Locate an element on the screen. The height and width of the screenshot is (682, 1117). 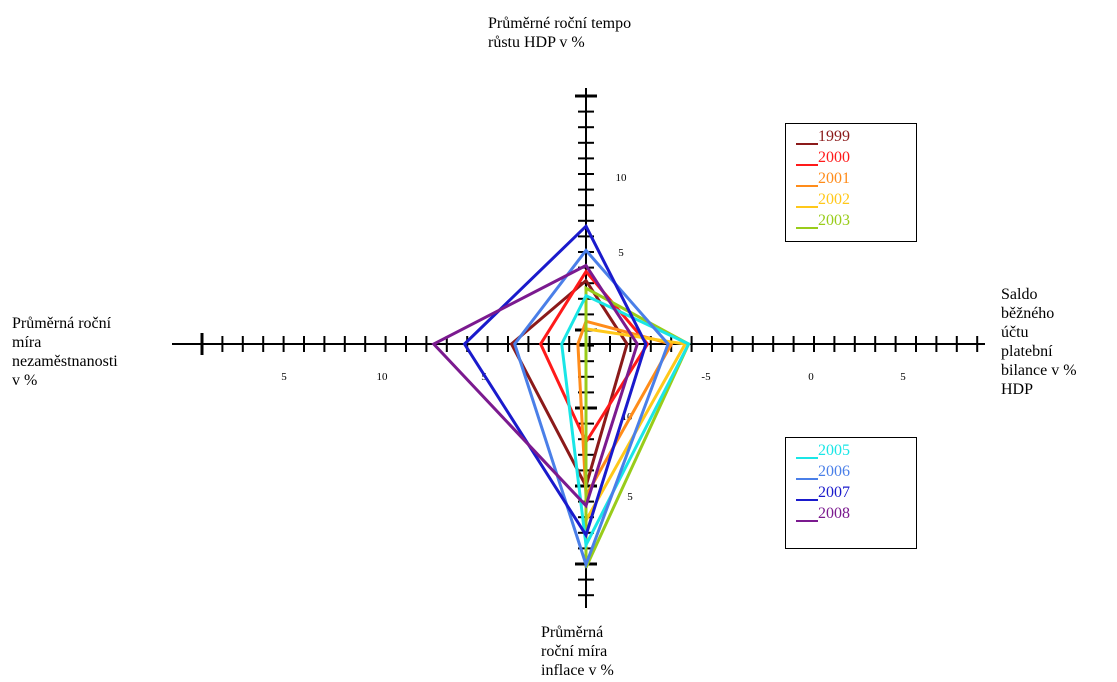
legend-item-2001: 2001 is located at coordinates (846, 180).